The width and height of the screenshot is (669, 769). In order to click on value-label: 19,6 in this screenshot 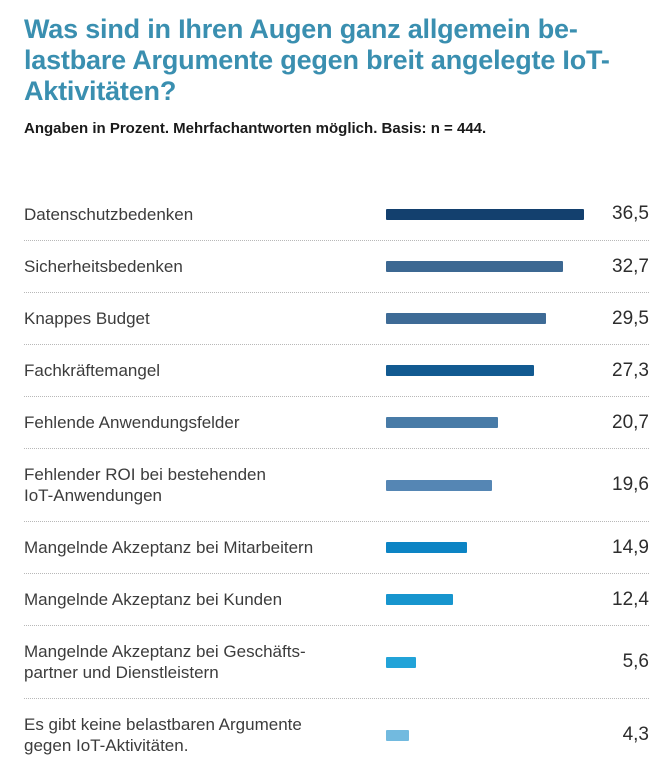, I will do `click(630, 484)`.